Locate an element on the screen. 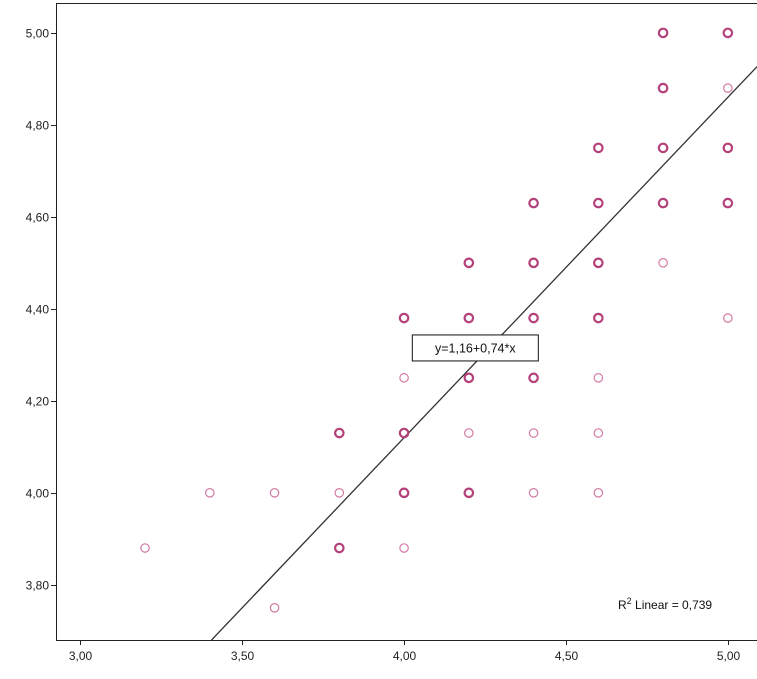  y-tick-label: 4,00 is located at coordinates (38, 494).